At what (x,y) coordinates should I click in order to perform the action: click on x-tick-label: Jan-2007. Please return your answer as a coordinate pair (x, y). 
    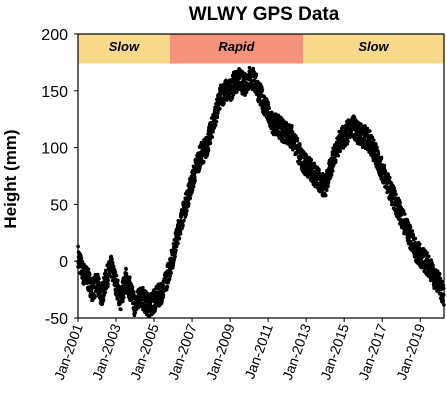
    Looking at the image, I should click on (182, 351).